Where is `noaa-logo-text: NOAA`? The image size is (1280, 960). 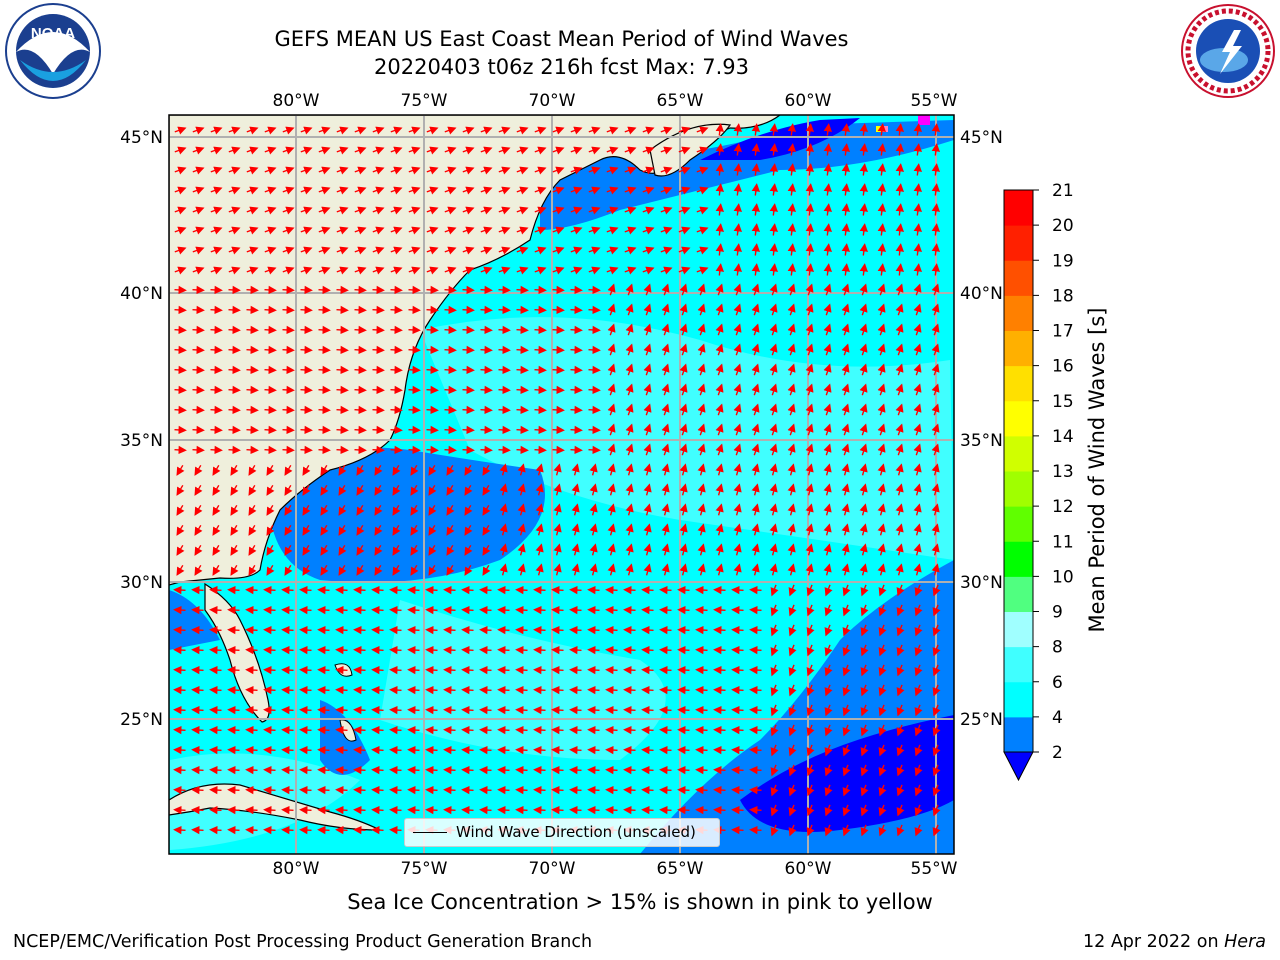 noaa-logo-text: NOAA is located at coordinates (53, 33).